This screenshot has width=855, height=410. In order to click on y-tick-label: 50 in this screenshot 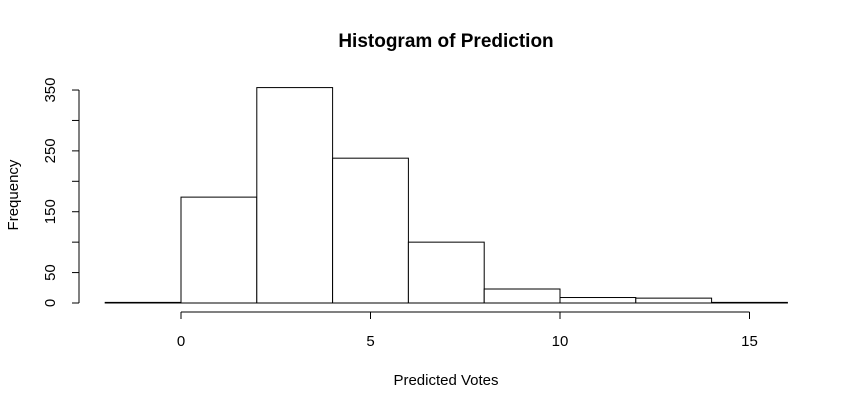, I will do `click(50, 272)`.